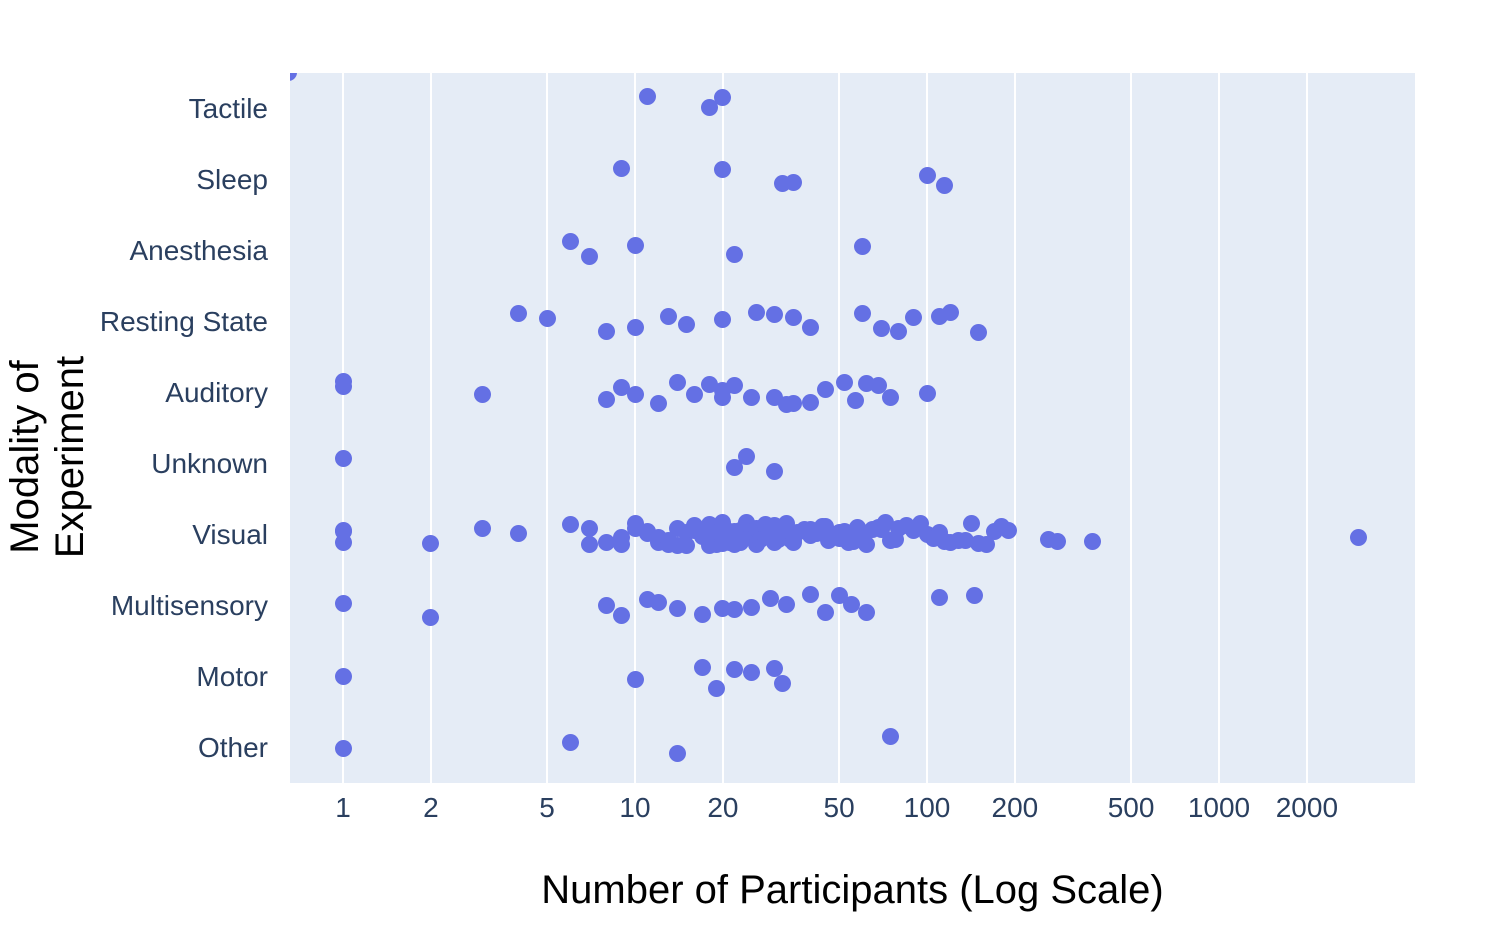 The height and width of the screenshot is (948, 1488). Describe the element at coordinates (1015, 807) in the screenshot. I see `x-tick-label-200: 200` at that location.